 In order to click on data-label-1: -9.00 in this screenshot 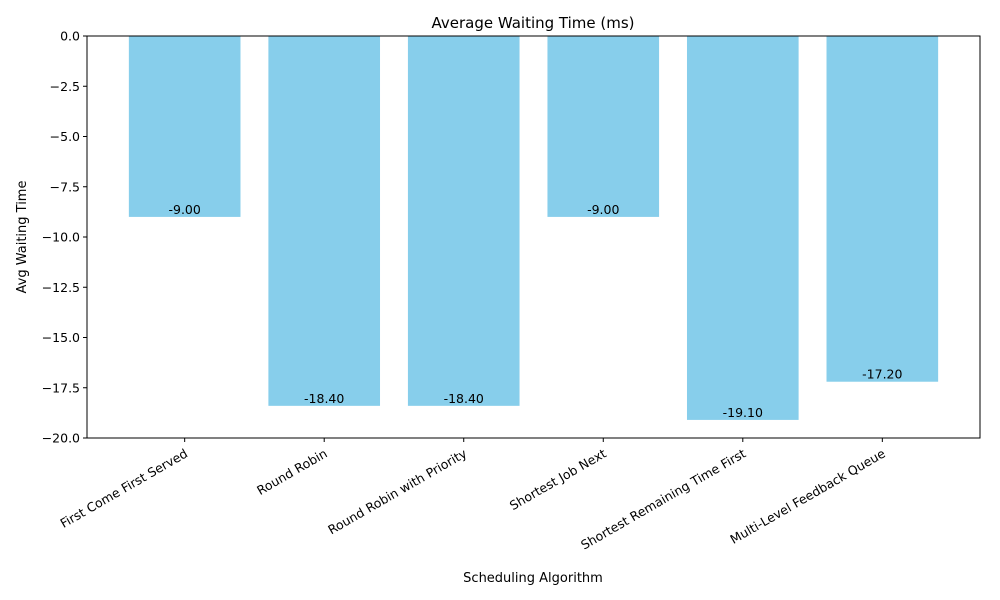, I will do `click(185, 209)`.